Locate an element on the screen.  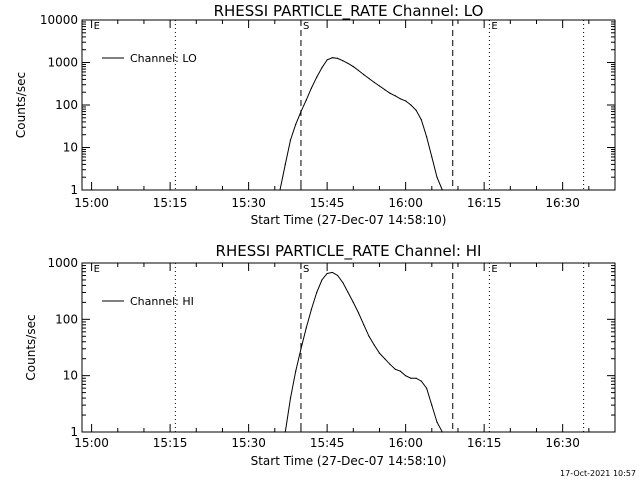
chart-title: RHESSI PARTICLE_RATE Channel: HI is located at coordinates (349, 251).